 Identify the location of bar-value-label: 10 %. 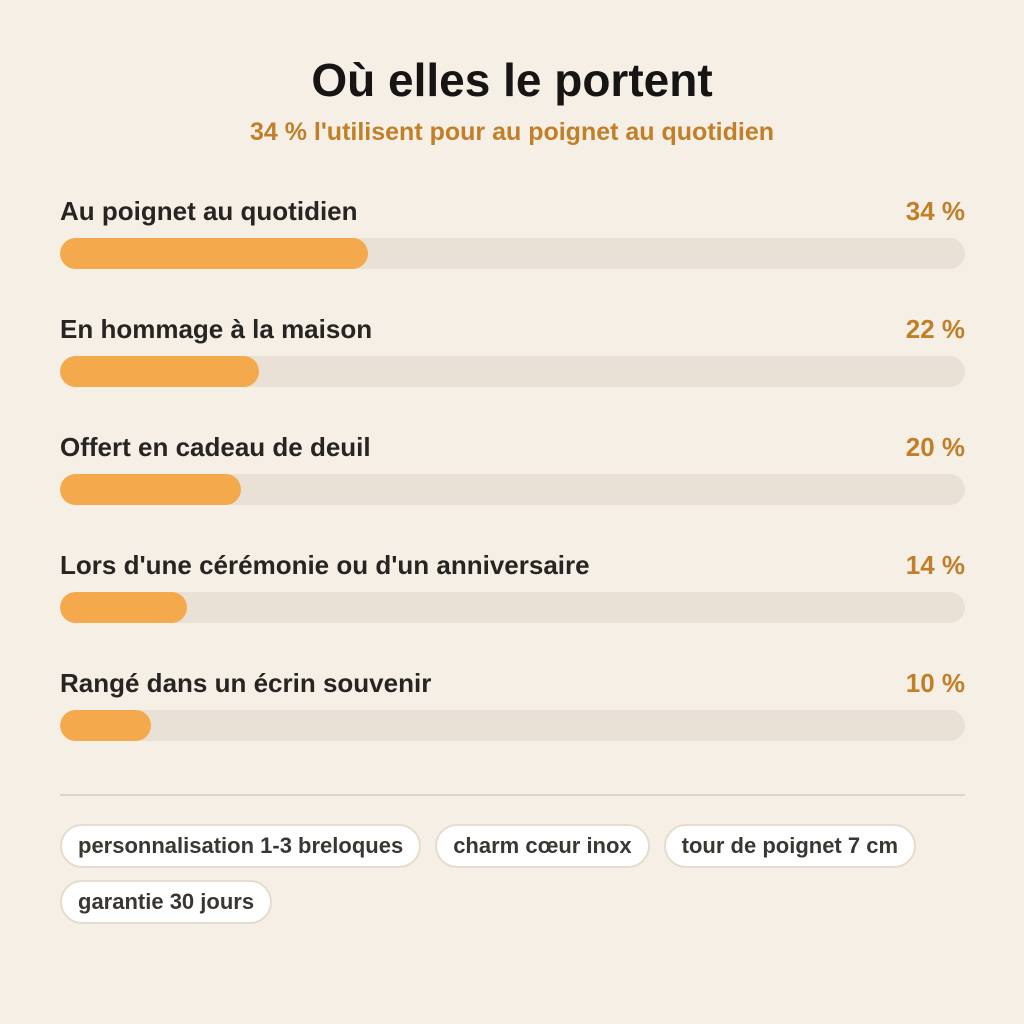
(935, 683).